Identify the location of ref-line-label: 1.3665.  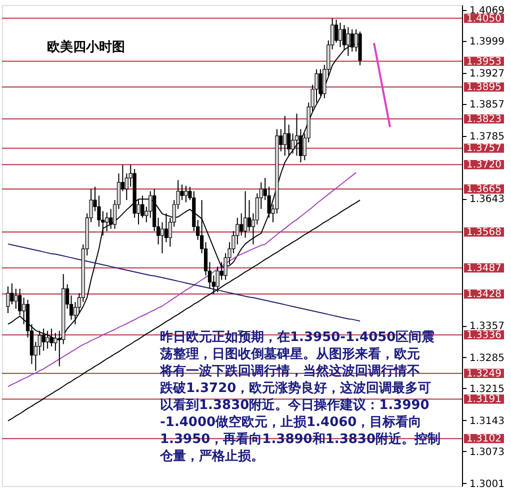
(484, 189).